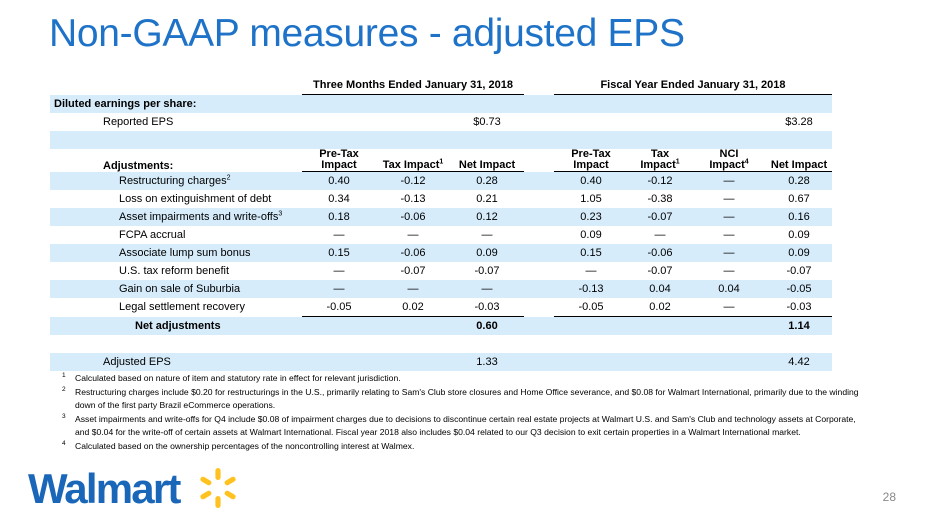 Image resolution: width=940 pixels, height=528 pixels. Describe the element at coordinates (889, 497) in the screenshot. I see `page-number: 28` at that location.